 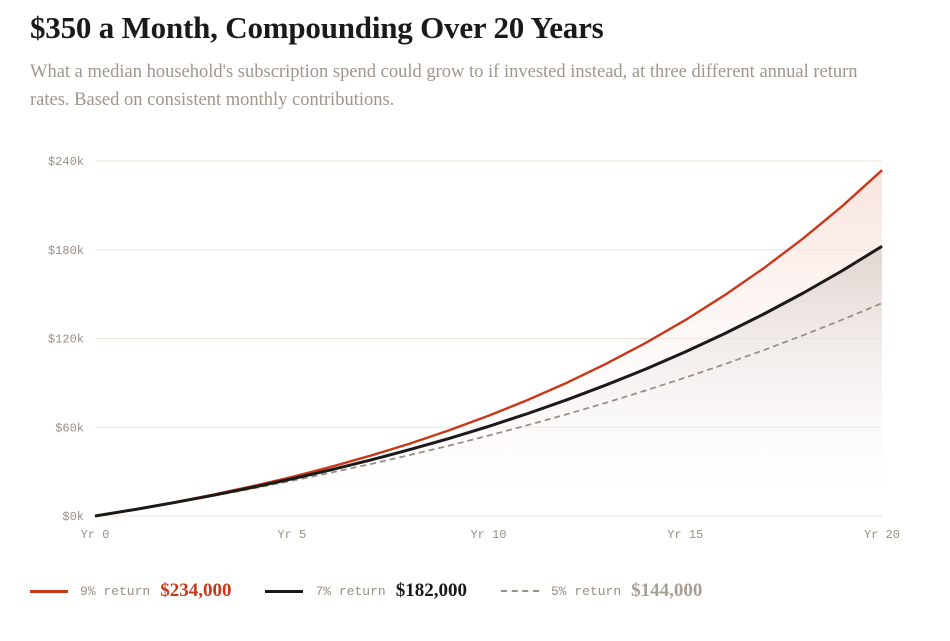 What do you see at coordinates (66, 340) in the screenshot?
I see `y-tick-label: $120k` at bounding box center [66, 340].